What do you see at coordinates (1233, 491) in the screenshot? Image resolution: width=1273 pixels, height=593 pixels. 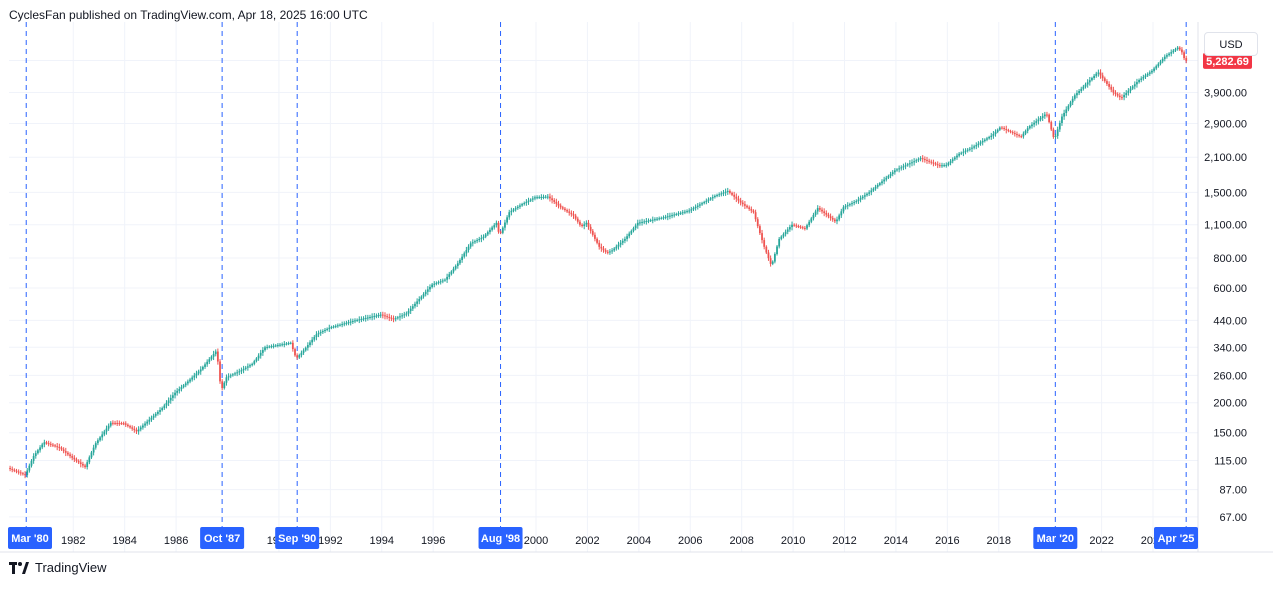 I see `price-tick-label: 87.00` at bounding box center [1233, 491].